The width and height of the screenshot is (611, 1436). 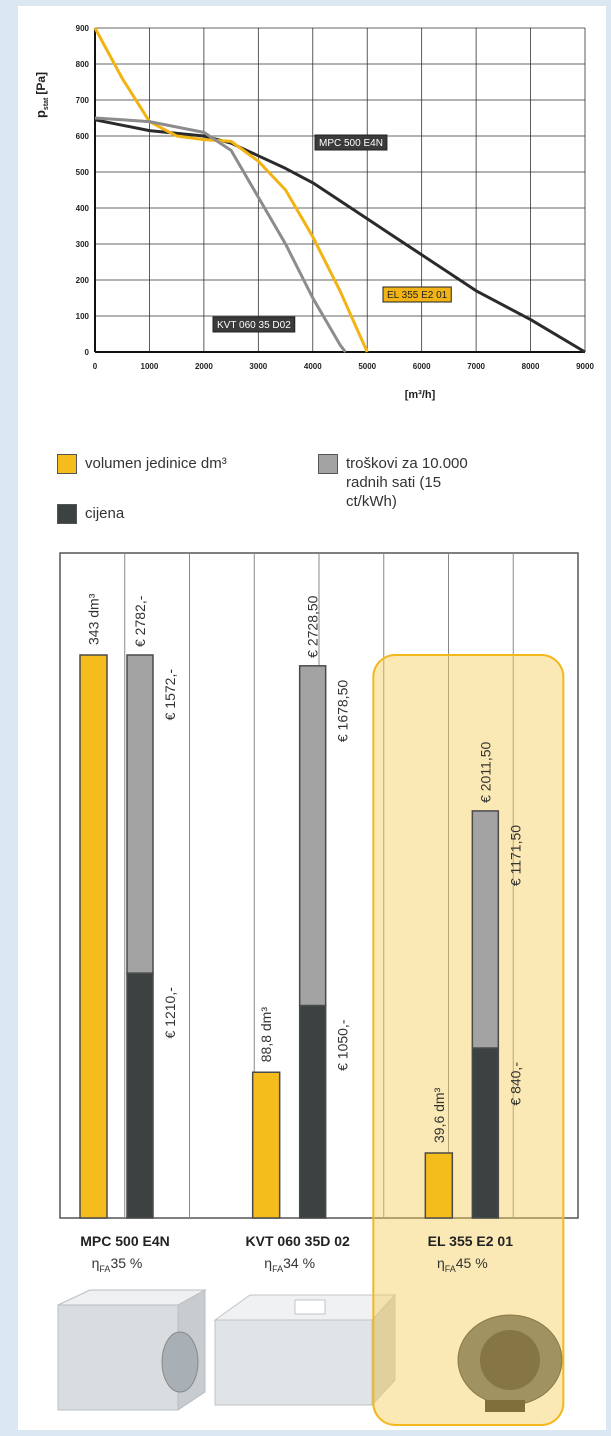 I want to click on value-label: 343 dm³, so click(x=94, y=619).